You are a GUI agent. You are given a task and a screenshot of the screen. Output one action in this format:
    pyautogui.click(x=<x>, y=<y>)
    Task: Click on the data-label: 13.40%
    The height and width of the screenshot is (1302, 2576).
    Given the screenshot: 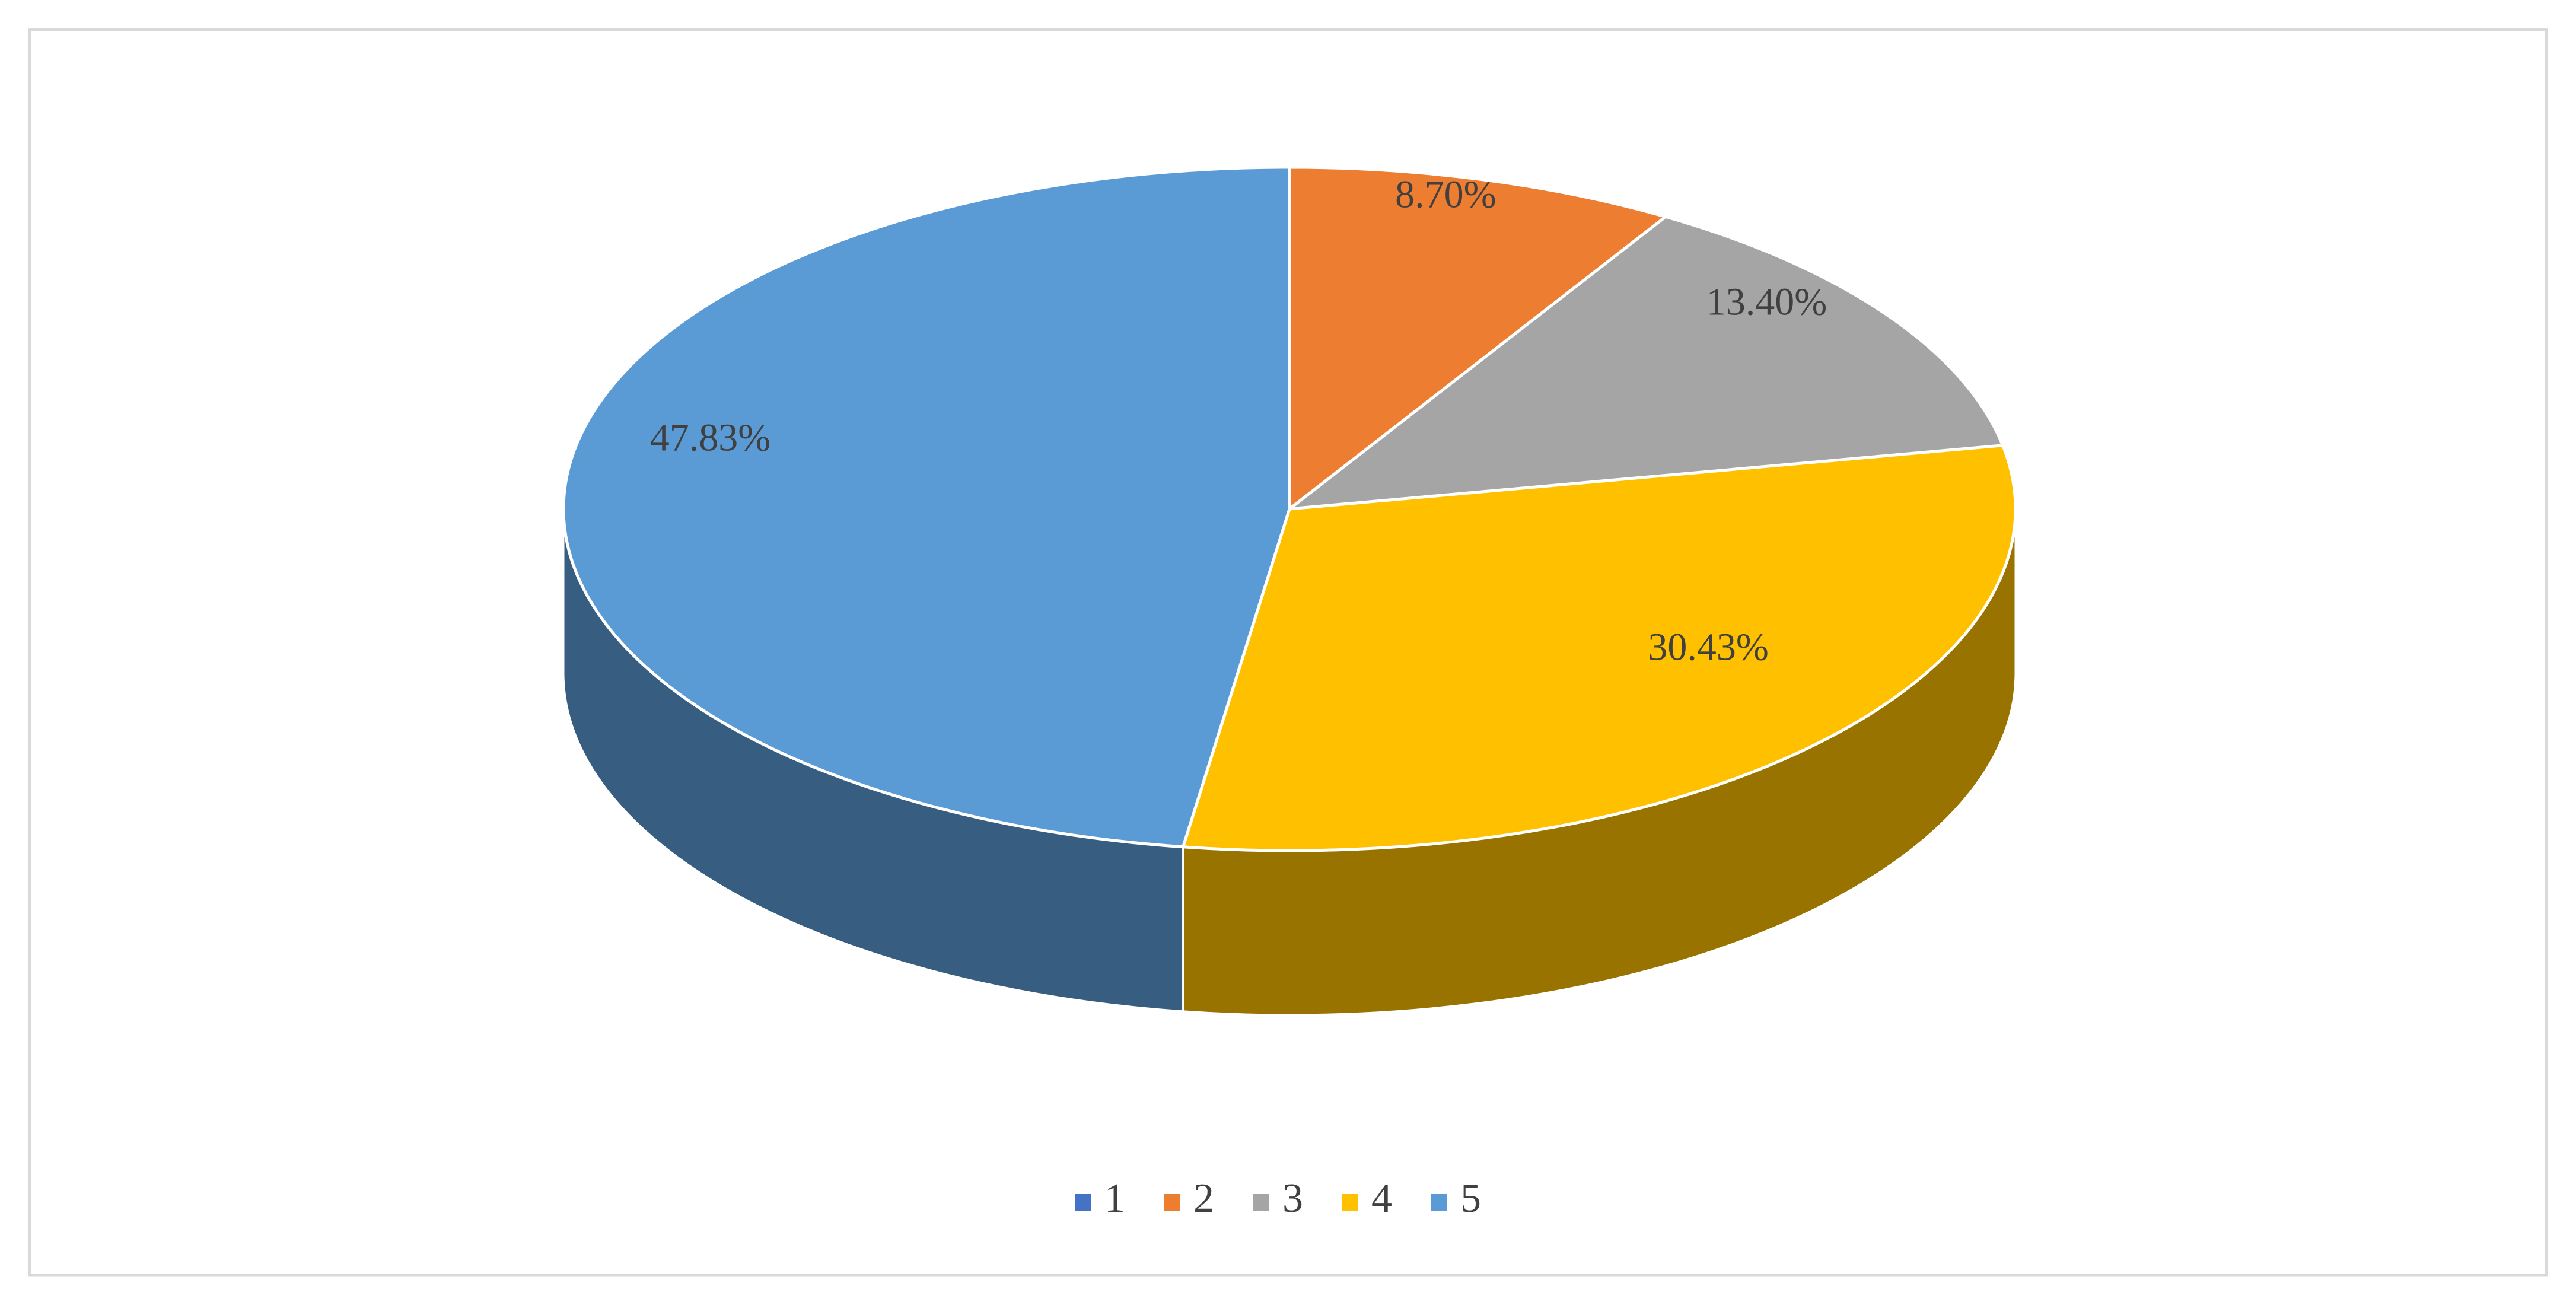 What is the action you would take?
    pyautogui.click(x=1766, y=301)
    